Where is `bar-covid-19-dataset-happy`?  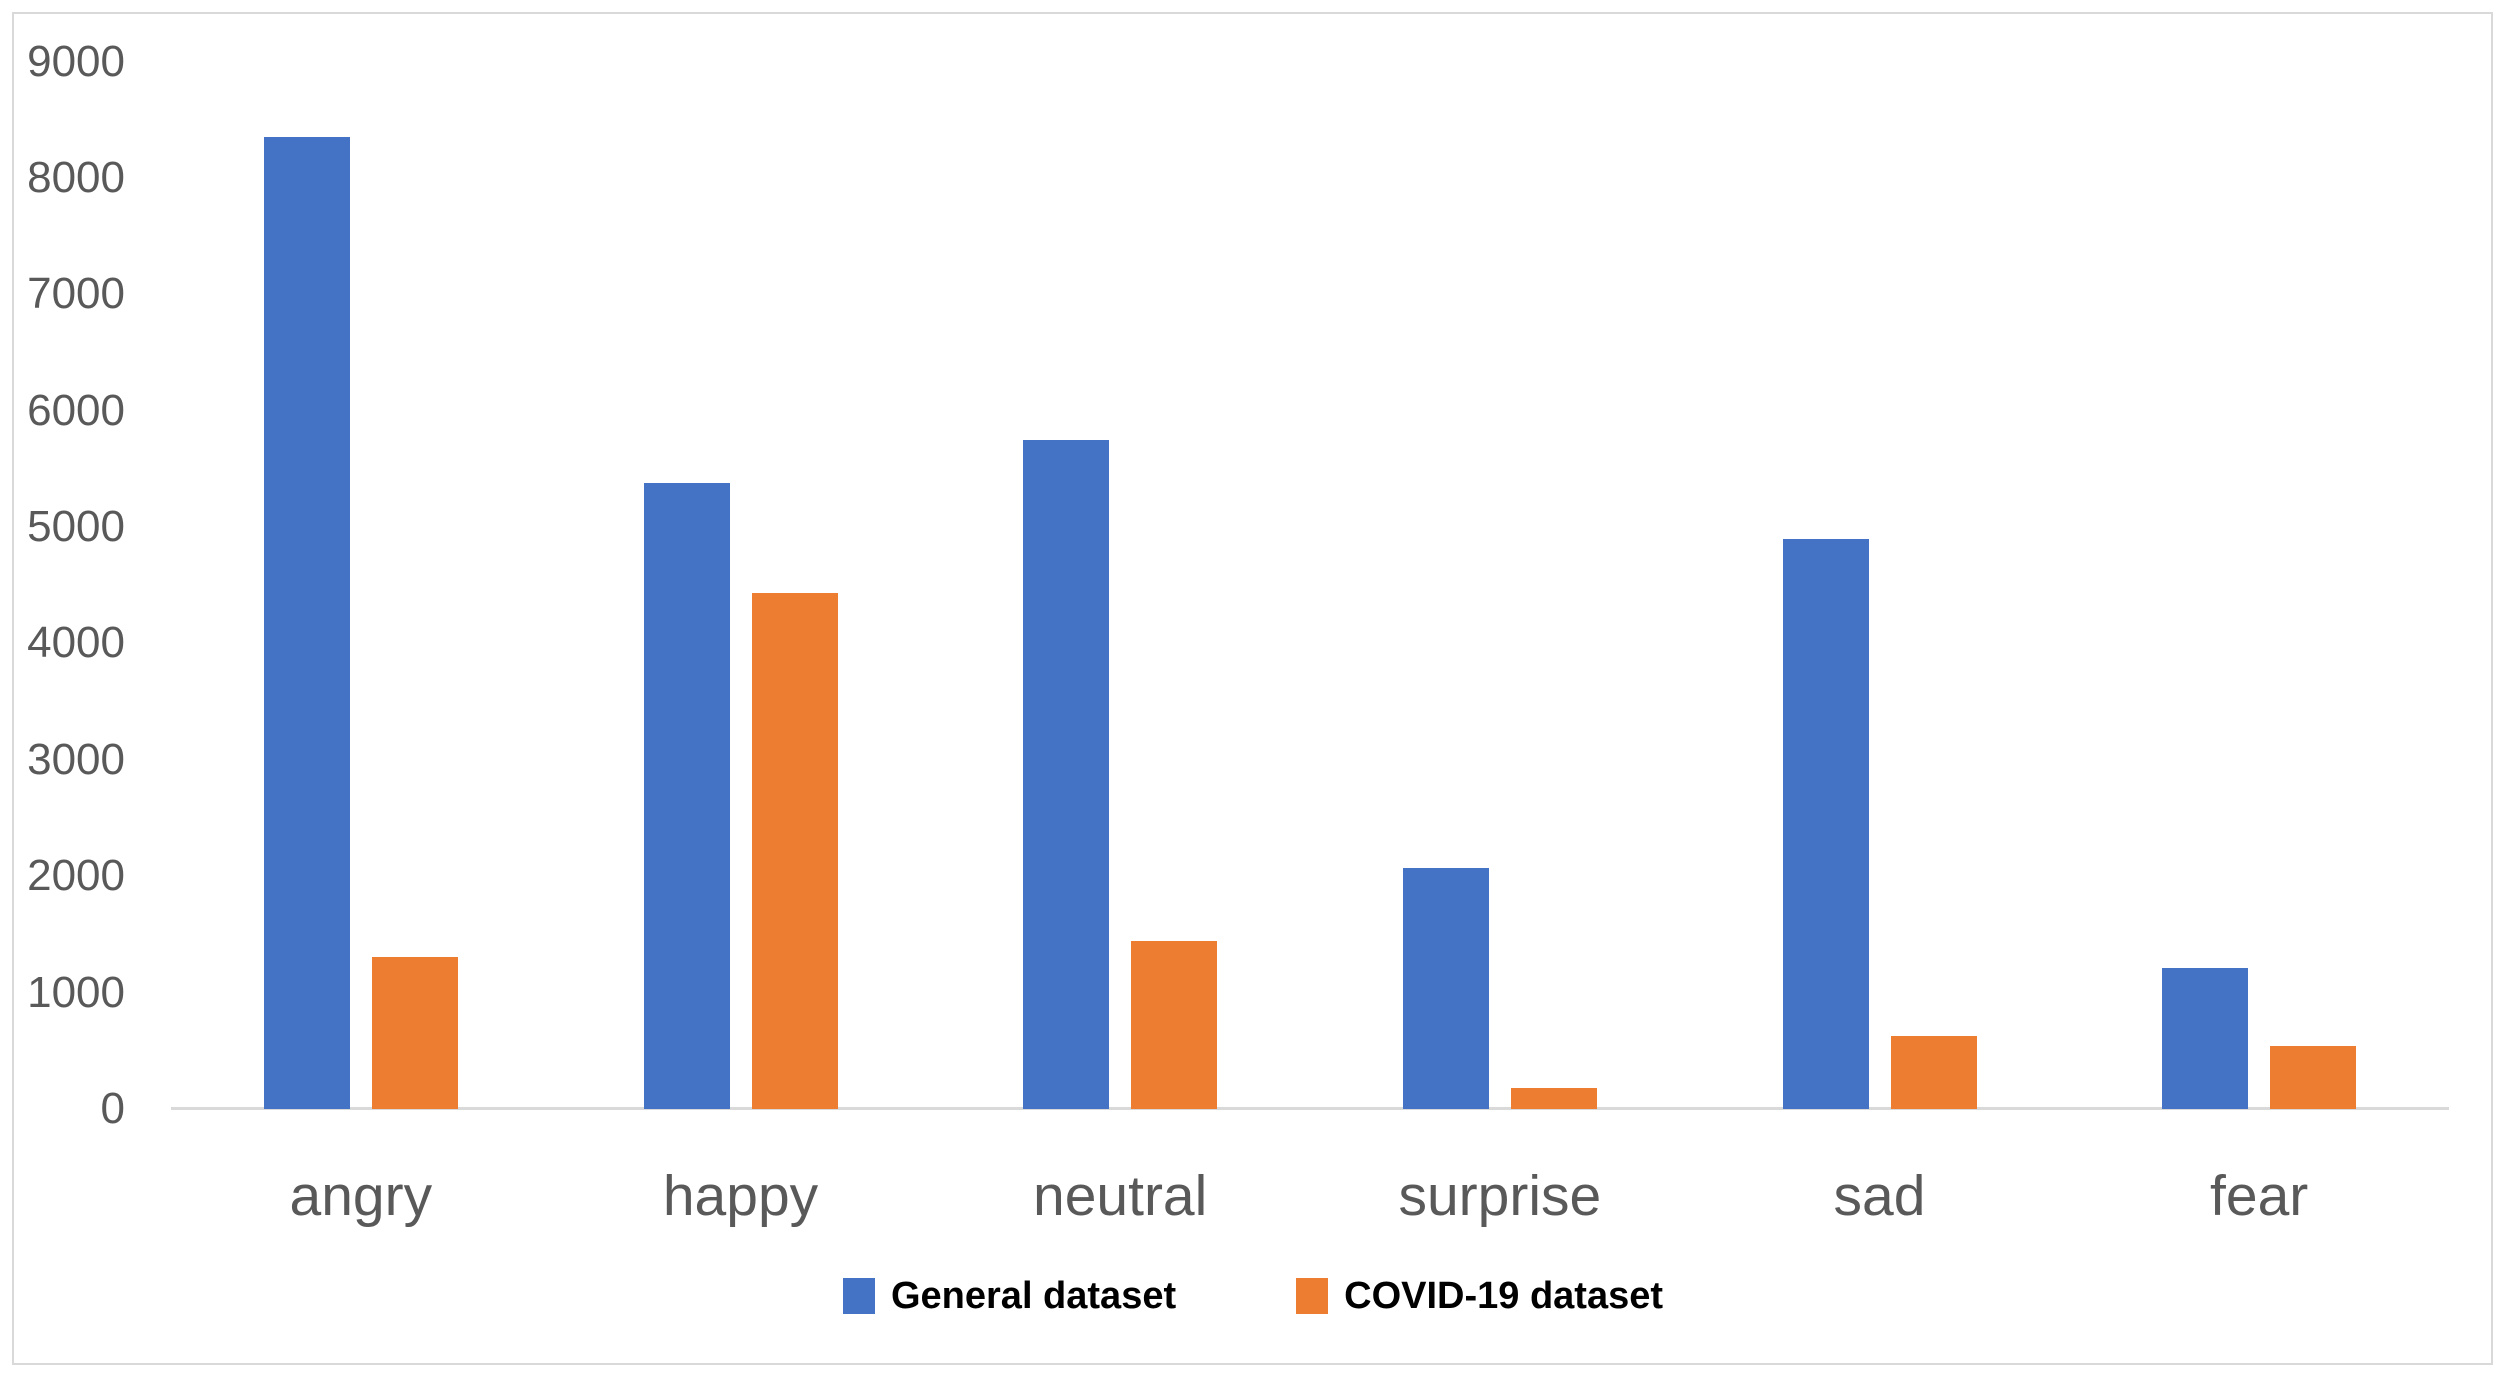
bar-covid-19-dataset-happy is located at coordinates (794, 851).